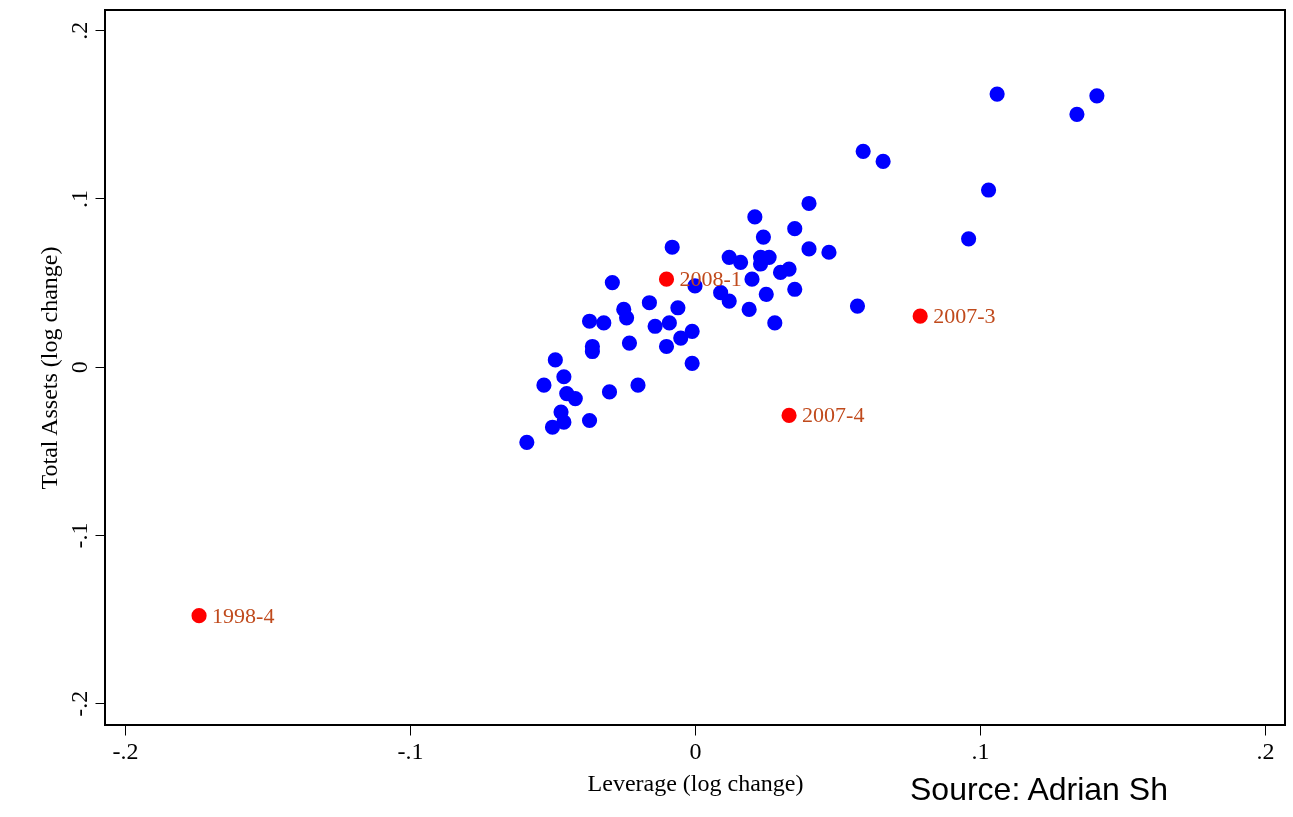  What do you see at coordinates (125, 750) in the screenshot?
I see `x-tick-label: -.2` at bounding box center [125, 750].